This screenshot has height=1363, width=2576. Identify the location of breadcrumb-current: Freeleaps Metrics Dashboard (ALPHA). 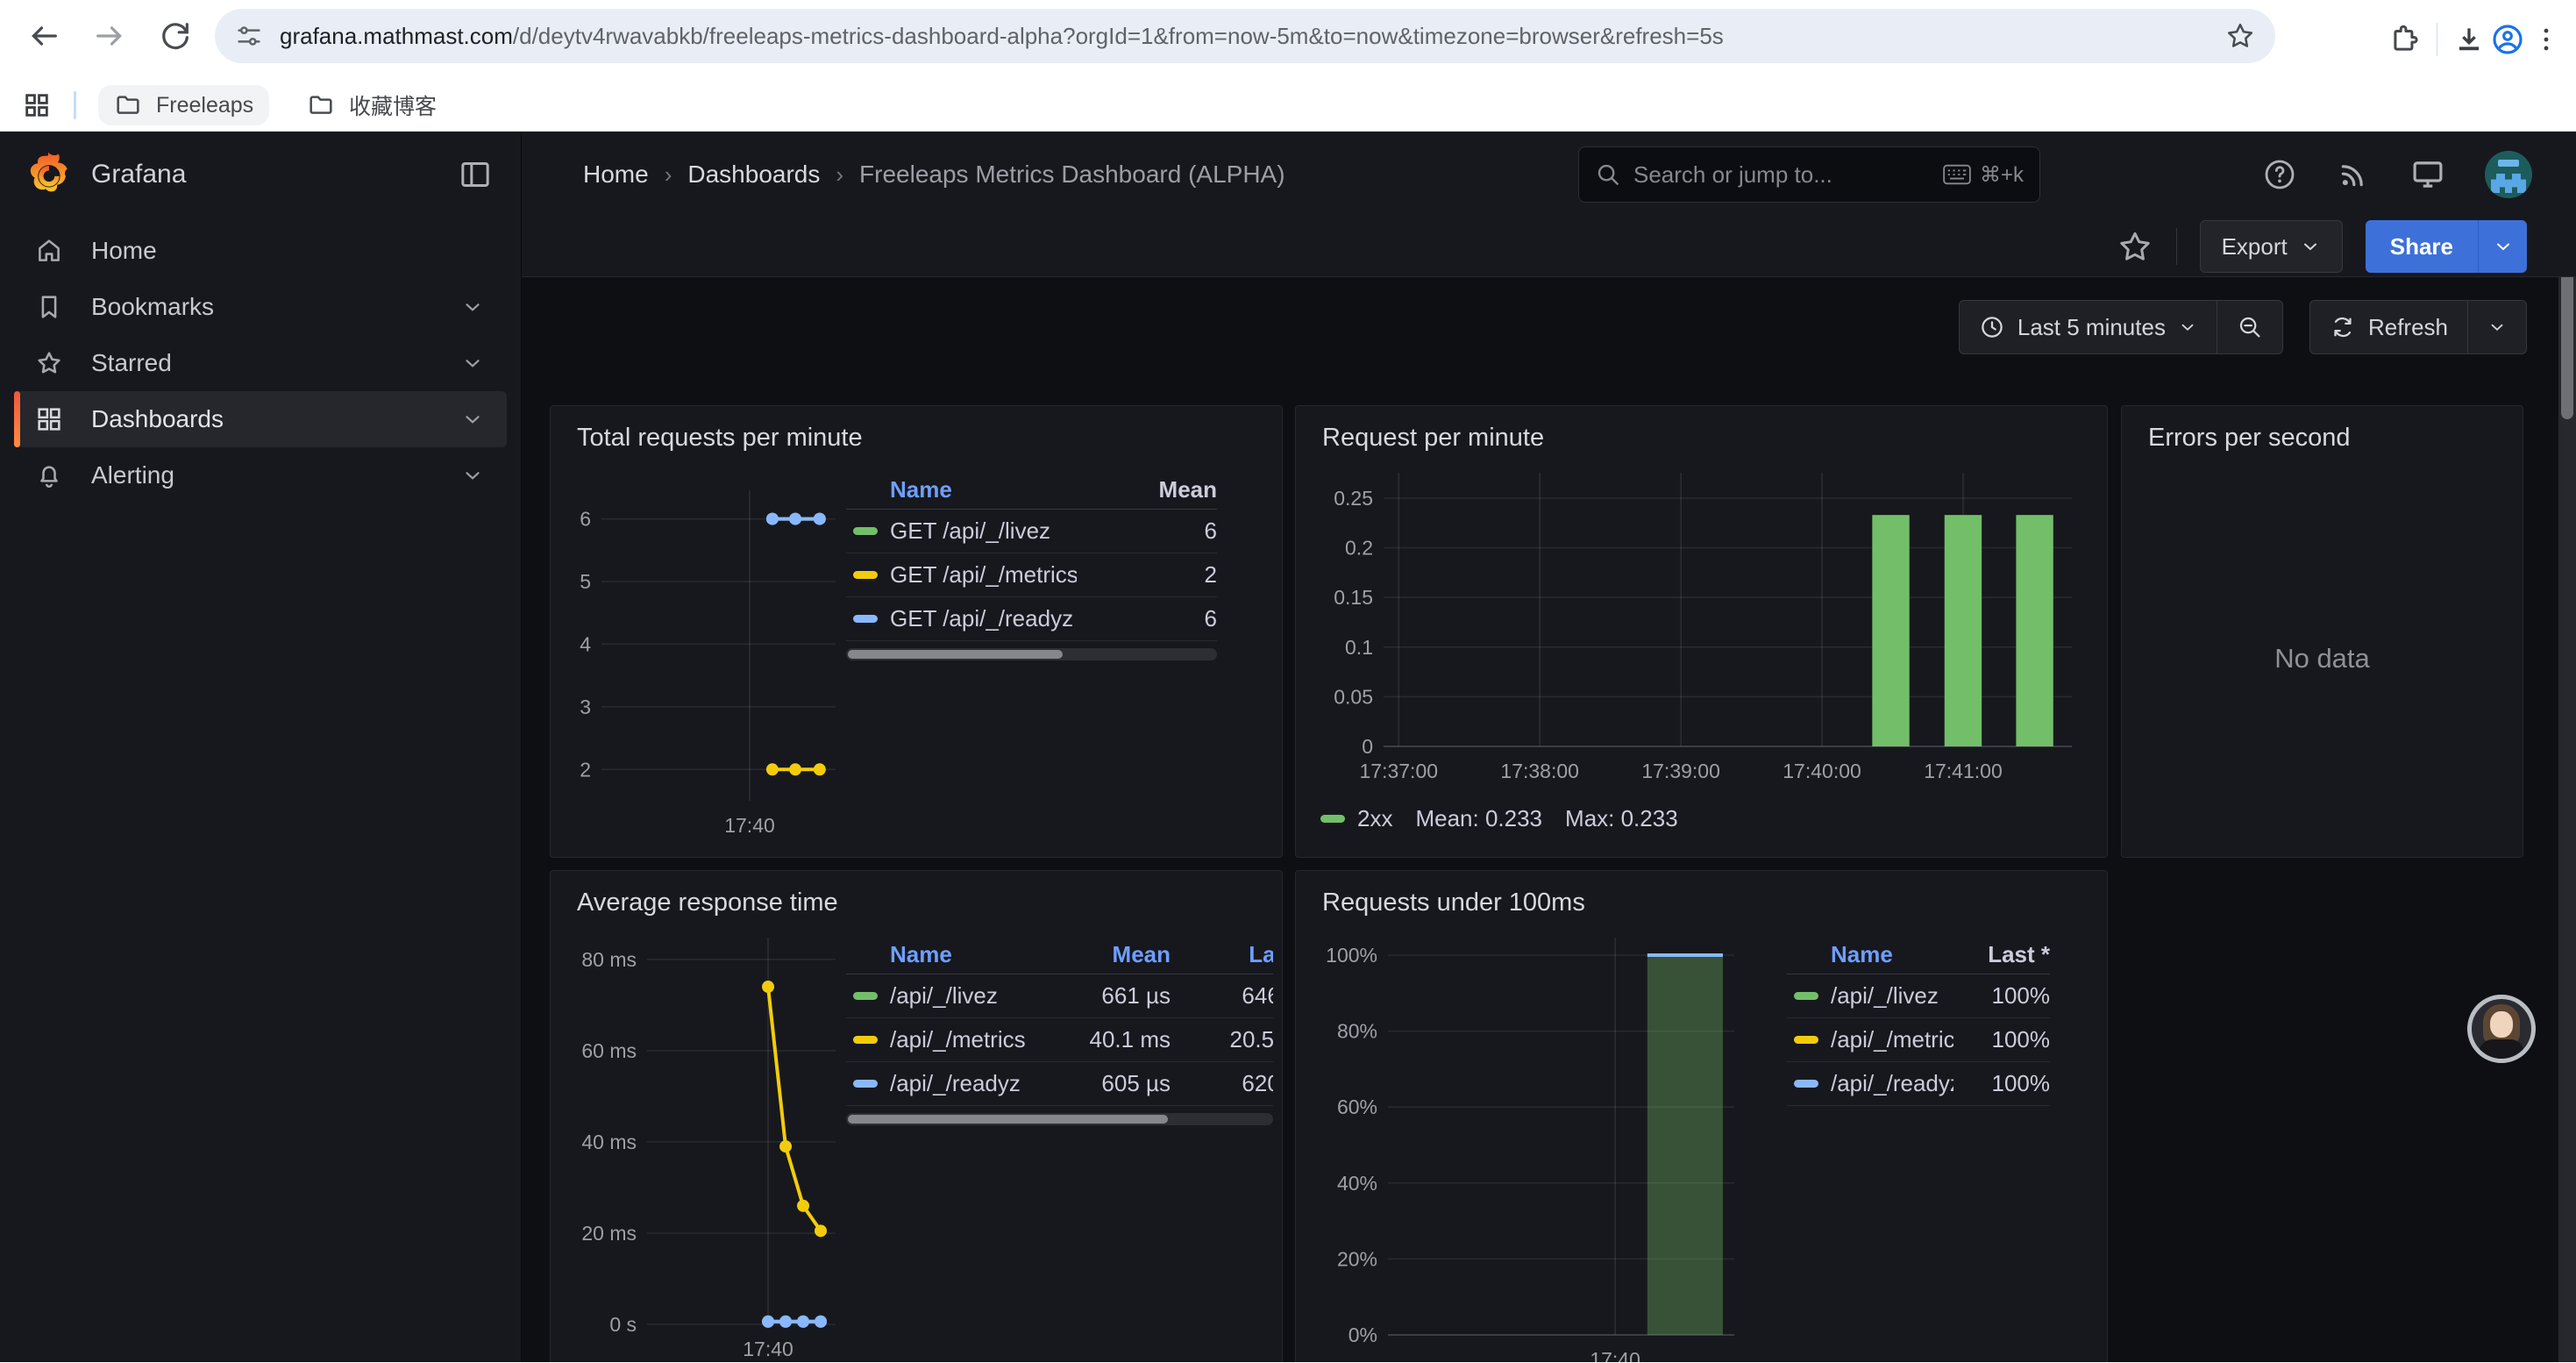
(1072, 174).